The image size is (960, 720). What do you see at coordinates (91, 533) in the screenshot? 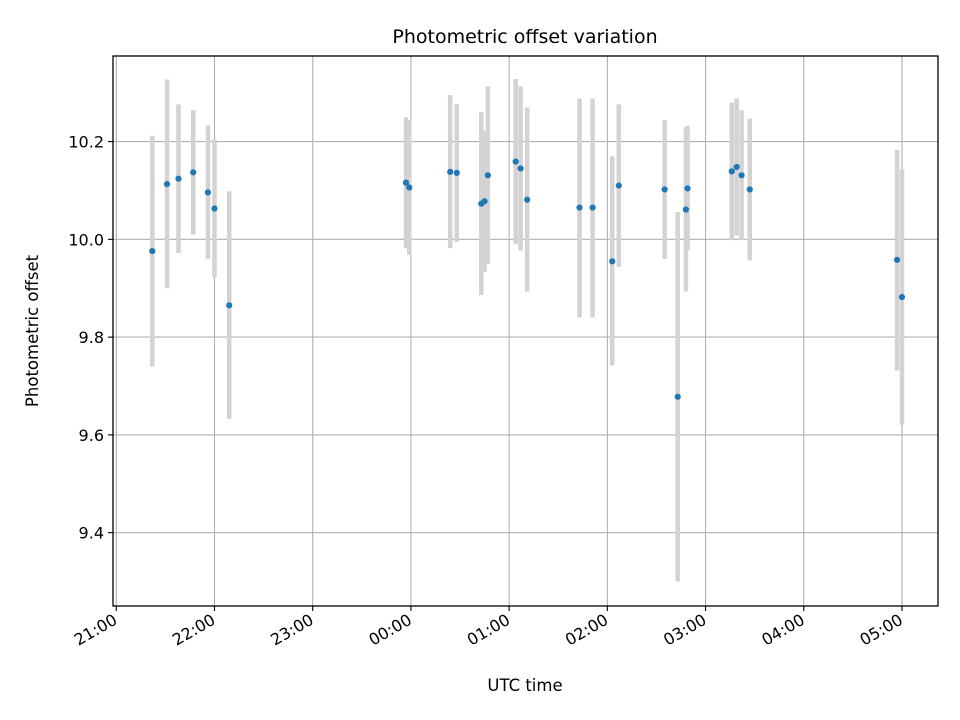
I see `y-tick-label: 9.4` at bounding box center [91, 533].